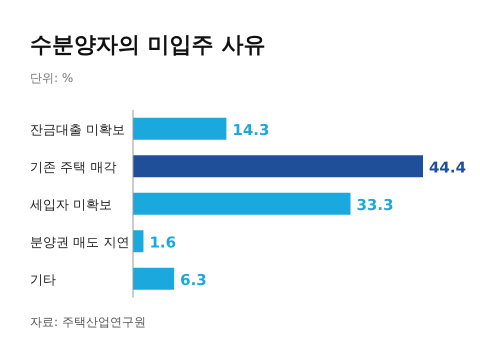  I want to click on data-label: 44.4, so click(447, 167).